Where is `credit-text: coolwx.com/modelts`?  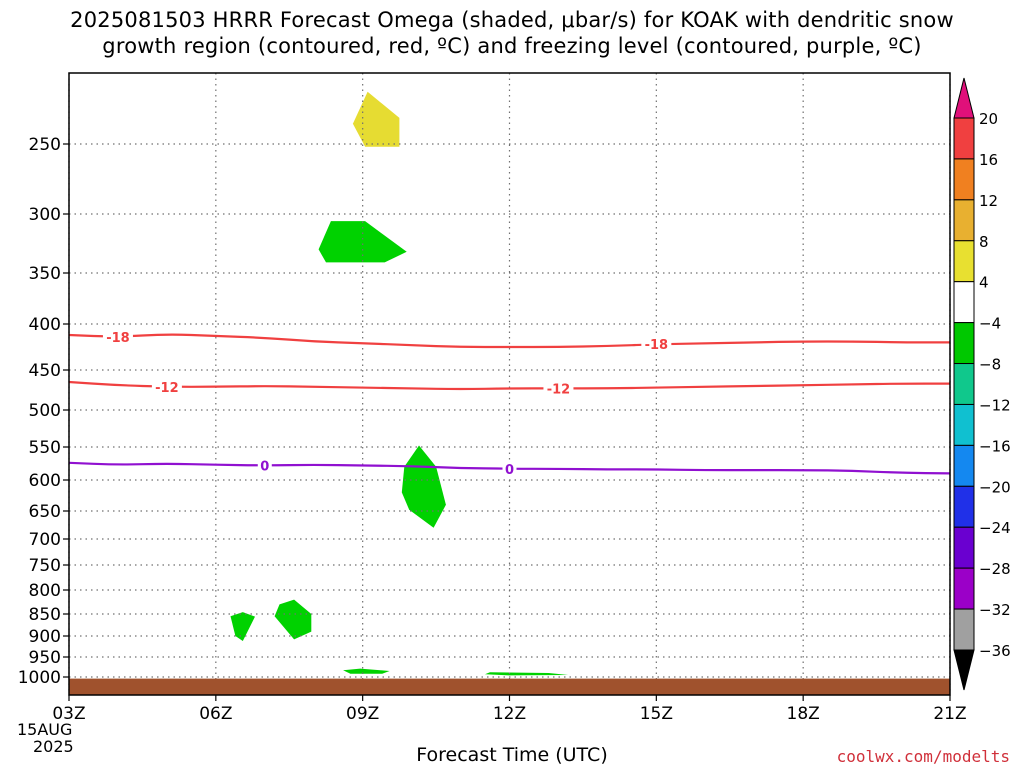
credit-text: coolwx.com/modelts is located at coordinates (923, 756).